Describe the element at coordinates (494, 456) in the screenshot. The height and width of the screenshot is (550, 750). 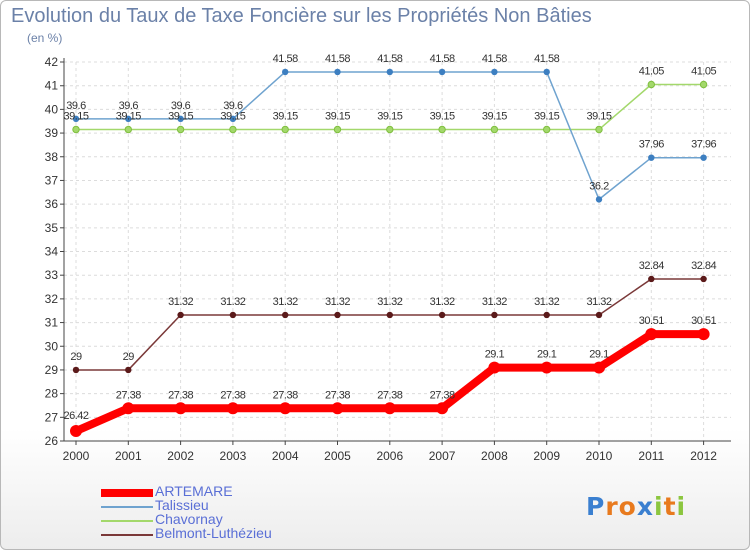
I see `x-tick-label: 2008` at that location.